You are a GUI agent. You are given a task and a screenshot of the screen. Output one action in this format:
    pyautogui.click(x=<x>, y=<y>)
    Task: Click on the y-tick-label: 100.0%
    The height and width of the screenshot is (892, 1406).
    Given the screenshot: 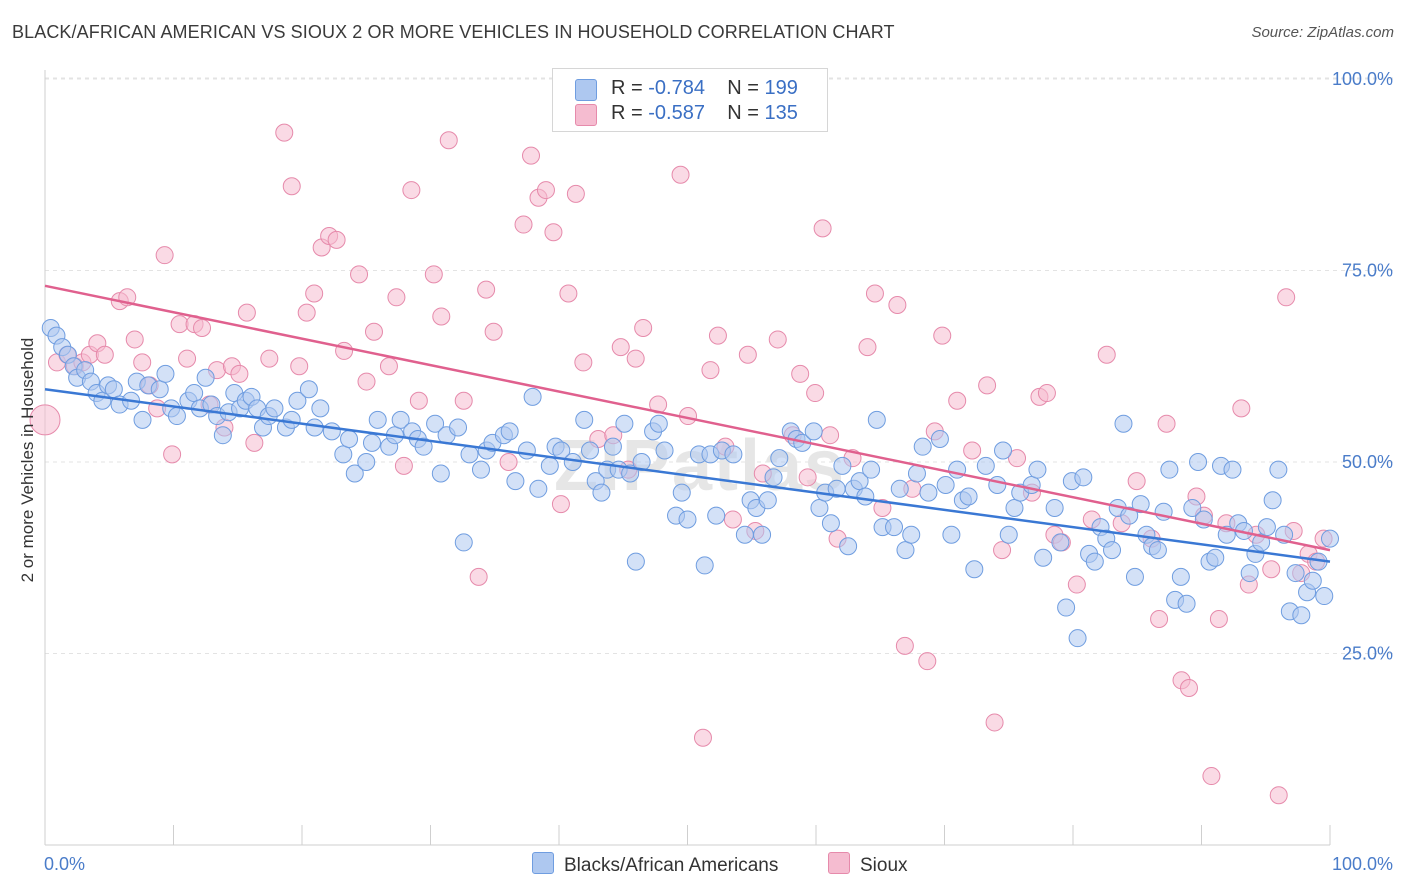 What is the action you would take?
    pyautogui.click(x=1362, y=79)
    